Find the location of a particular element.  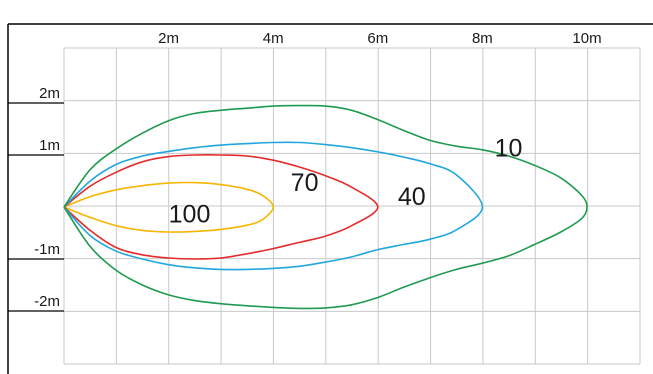

y-tick-label: 2m is located at coordinates (49, 93).